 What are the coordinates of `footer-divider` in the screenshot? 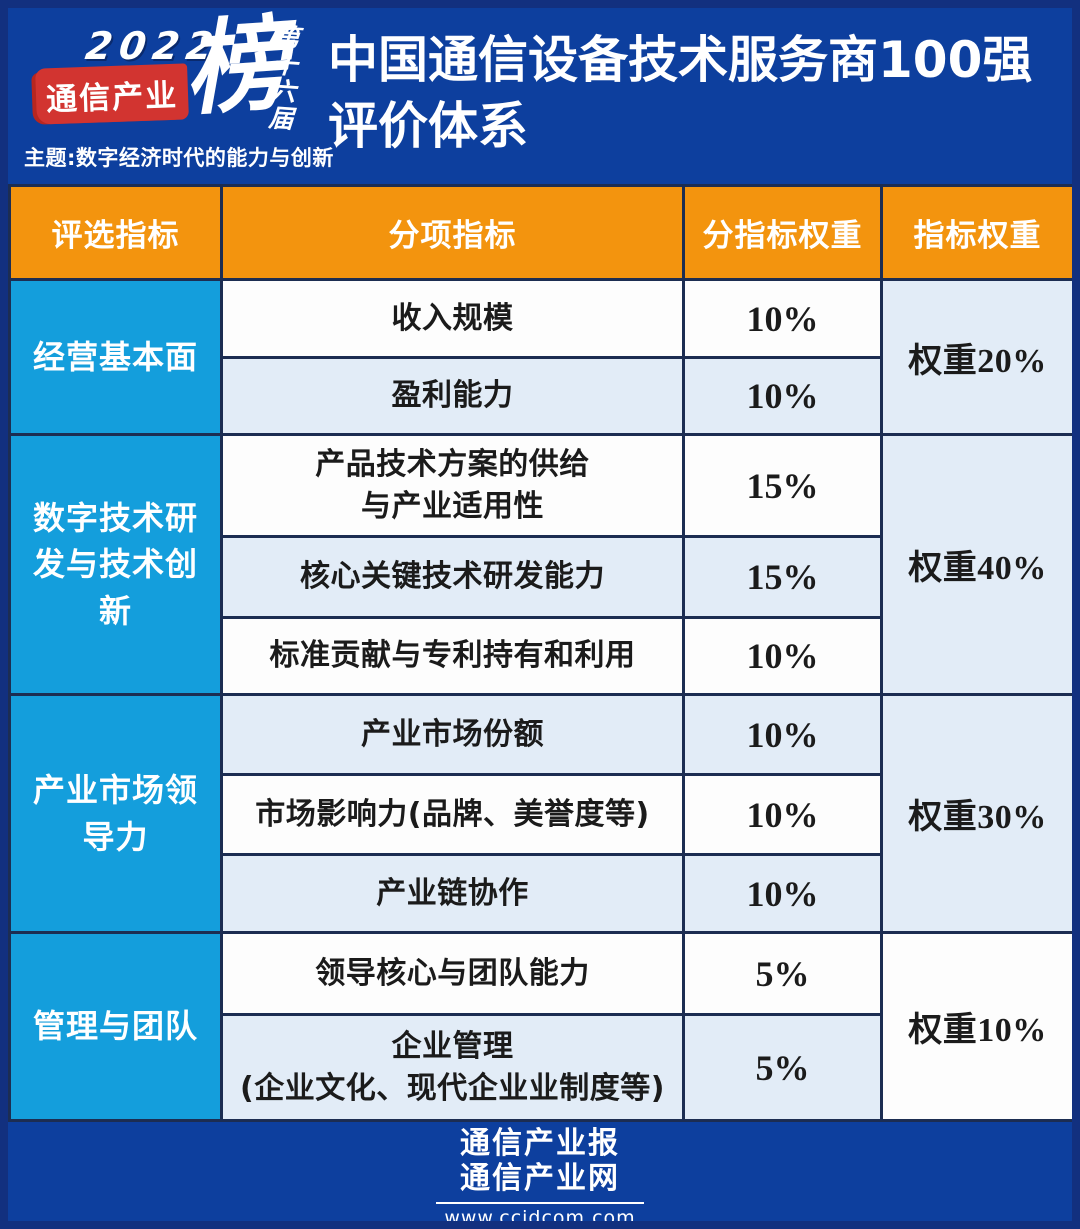 It's located at (540, 1202).